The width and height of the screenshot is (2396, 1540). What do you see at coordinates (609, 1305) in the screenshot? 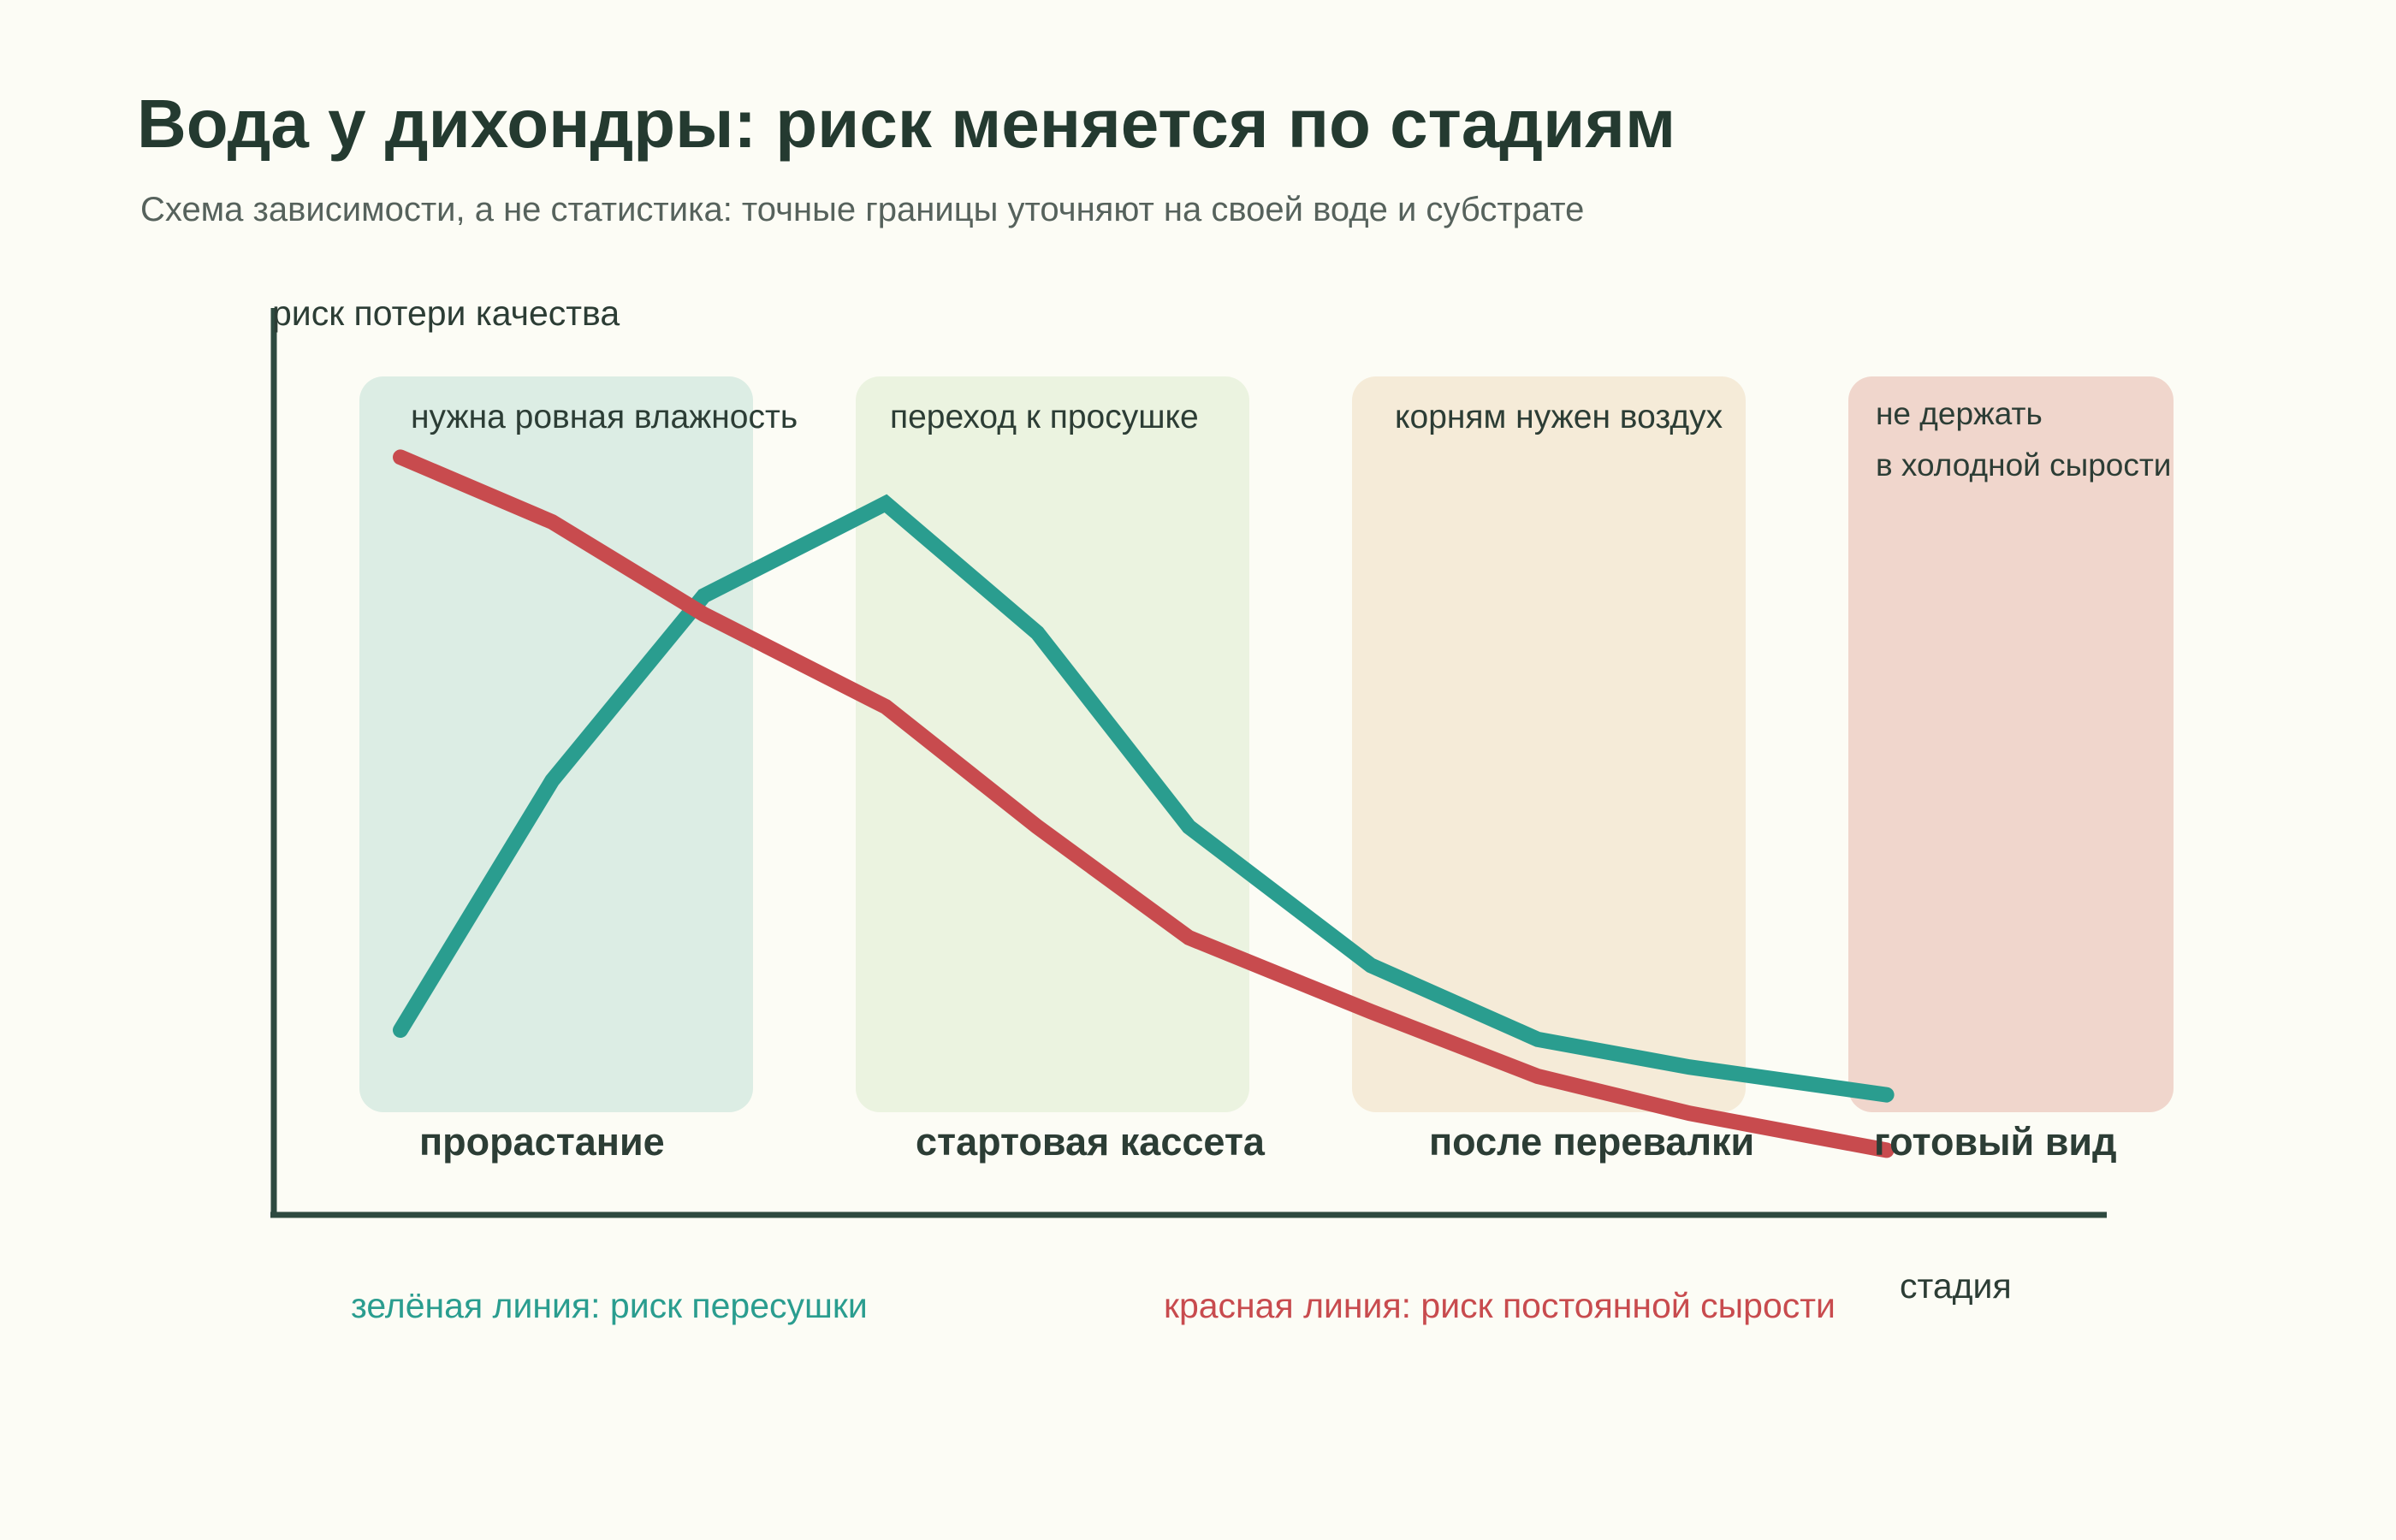
I see `legend-entry: зелёная линия: риск пересушки` at bounding box center [609, 1305].